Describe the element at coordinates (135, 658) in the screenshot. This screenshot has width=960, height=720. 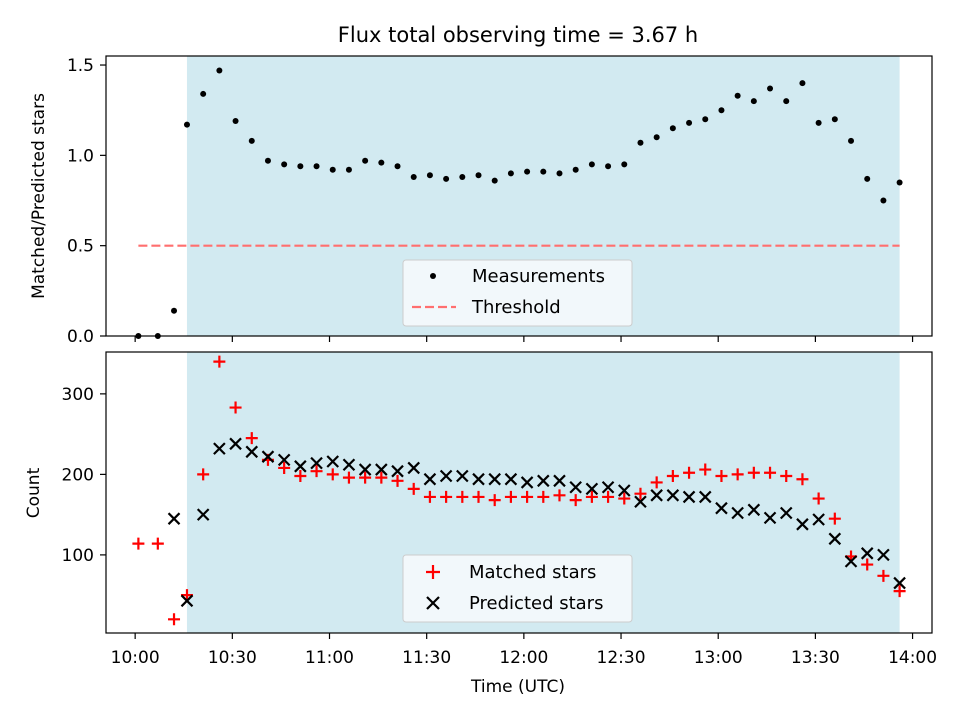
I see `count-x-tick-label: 10:00` at that location.